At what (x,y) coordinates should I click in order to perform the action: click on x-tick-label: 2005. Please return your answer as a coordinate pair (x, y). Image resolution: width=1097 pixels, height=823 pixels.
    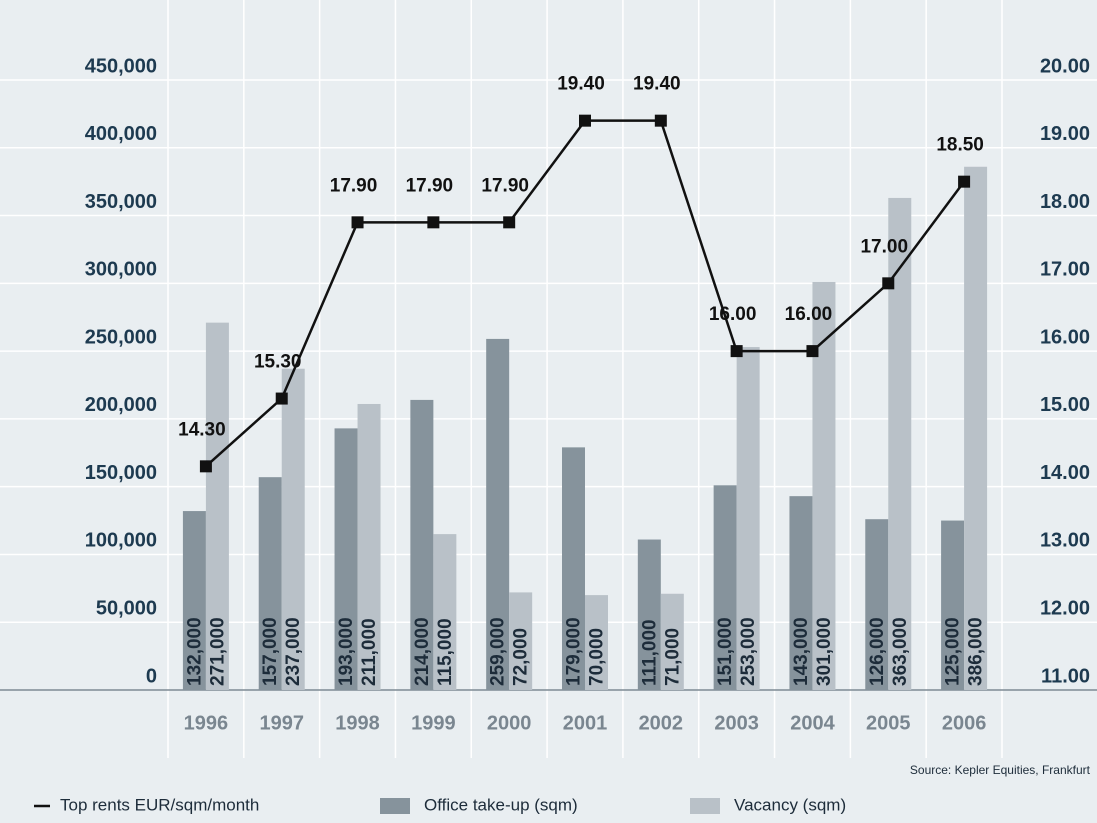
    Looking at the image, I should click on (888, 723).